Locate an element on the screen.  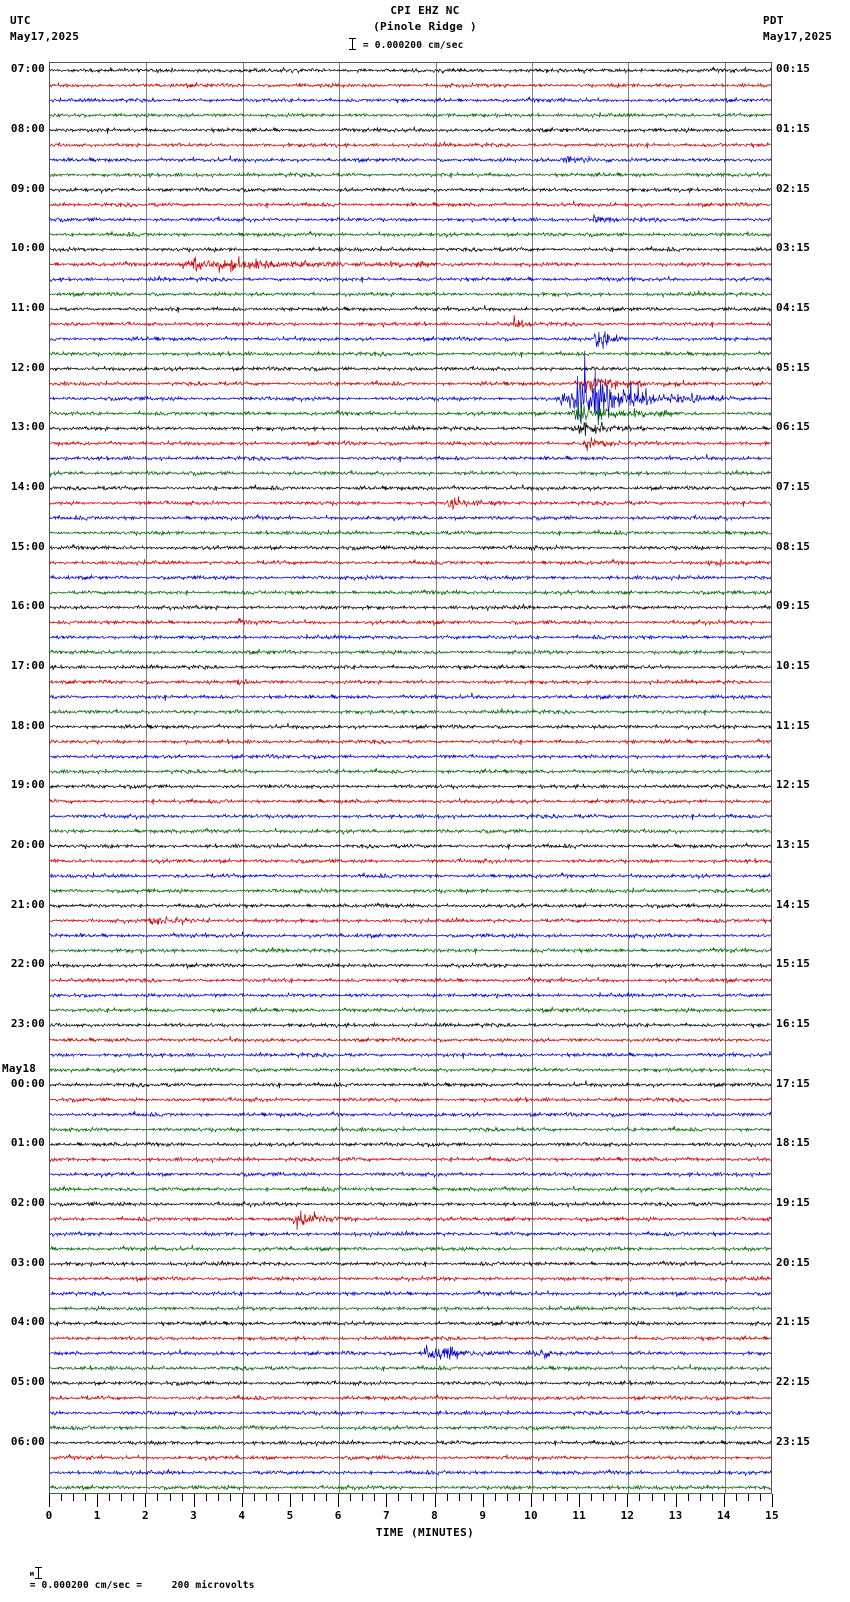
x-axis-label-12: 12 is located at coordinates (627, 1515).